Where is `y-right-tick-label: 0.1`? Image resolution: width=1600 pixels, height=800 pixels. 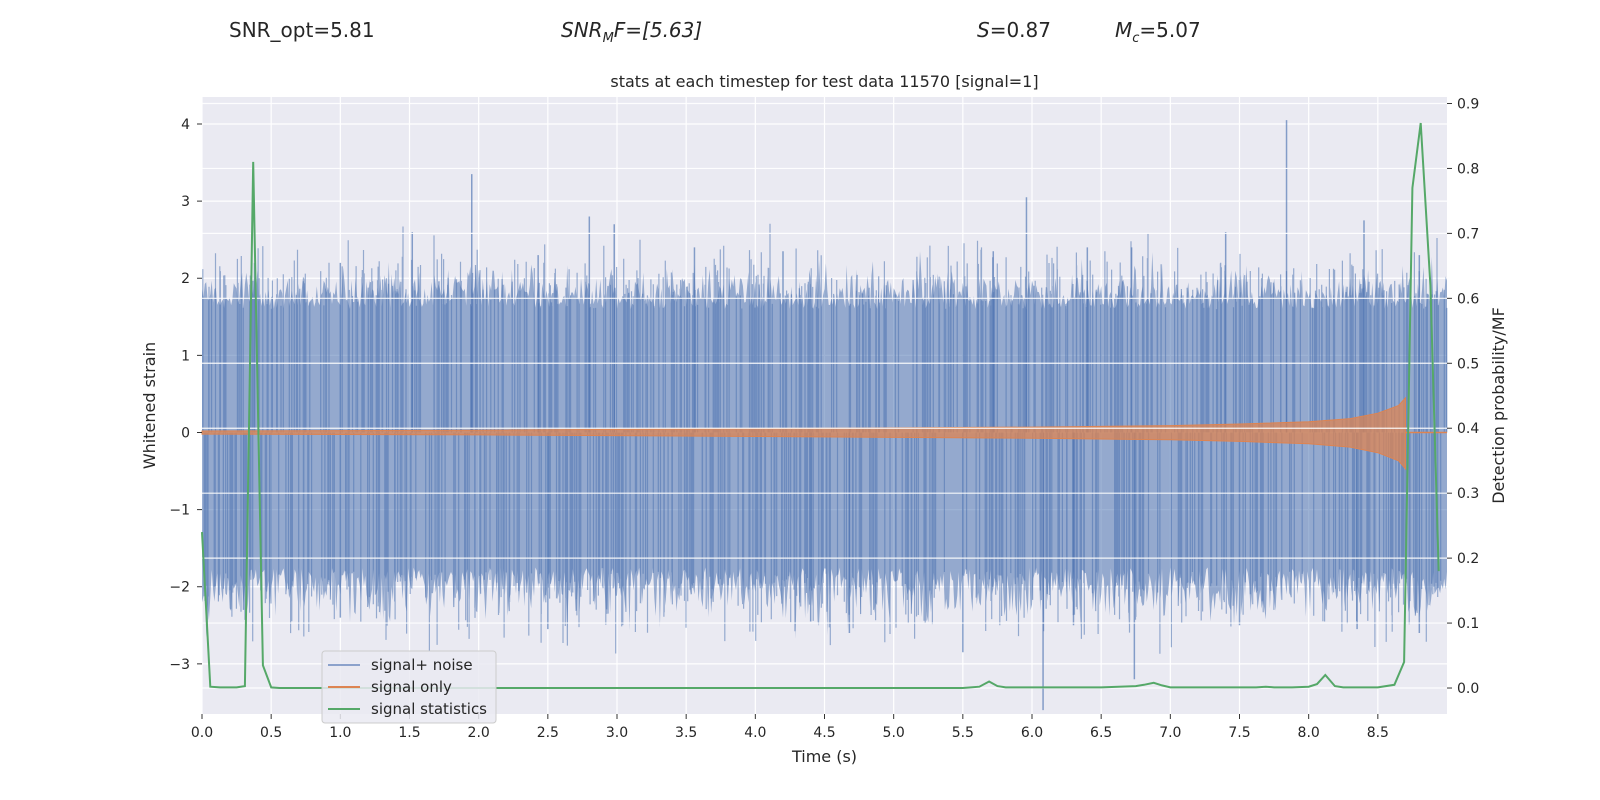
y-right-tick-label: 0.1 is located at coordinates (1468, 624).